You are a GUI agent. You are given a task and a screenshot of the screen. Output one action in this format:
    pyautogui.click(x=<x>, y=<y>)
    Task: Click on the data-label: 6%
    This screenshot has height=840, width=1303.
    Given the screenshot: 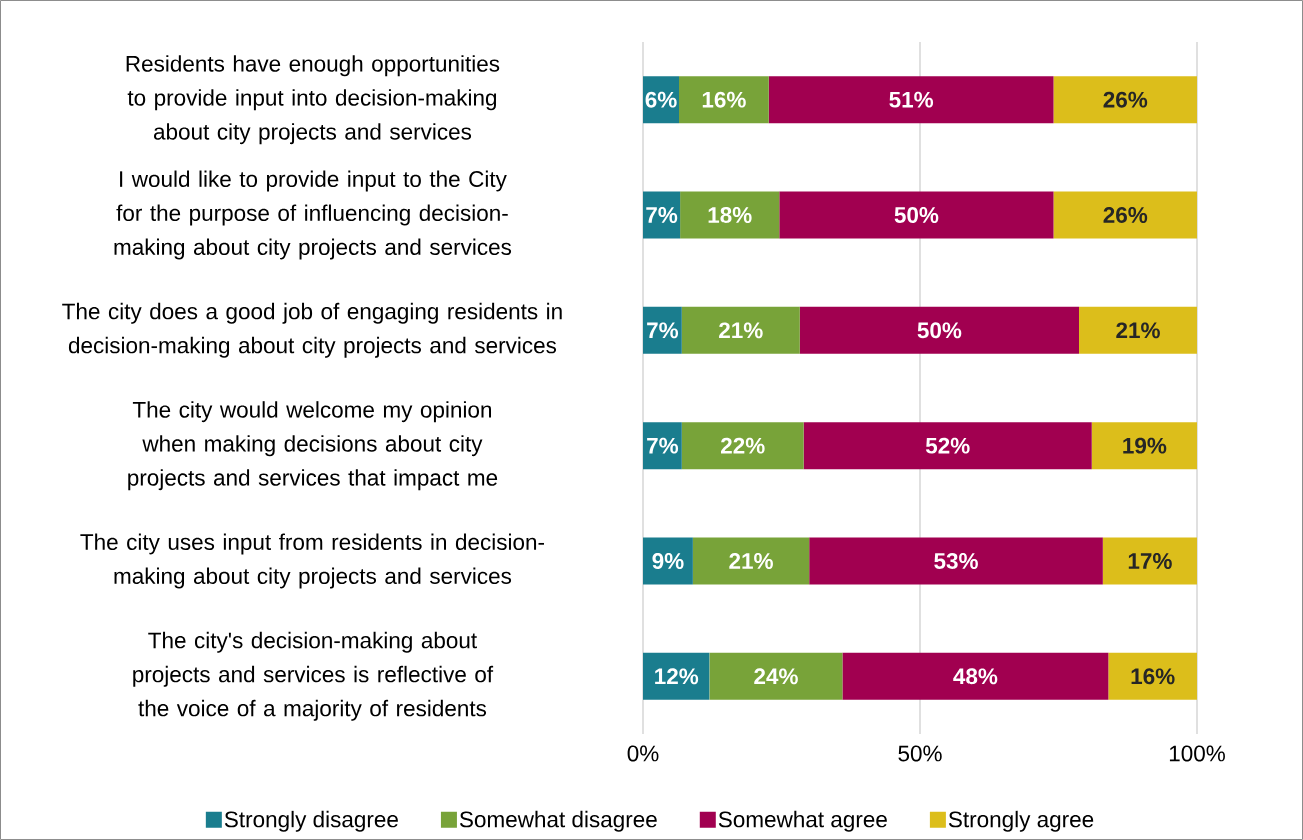 What is the action you would take?
    pyautogui.click(x=661, y=99)
    